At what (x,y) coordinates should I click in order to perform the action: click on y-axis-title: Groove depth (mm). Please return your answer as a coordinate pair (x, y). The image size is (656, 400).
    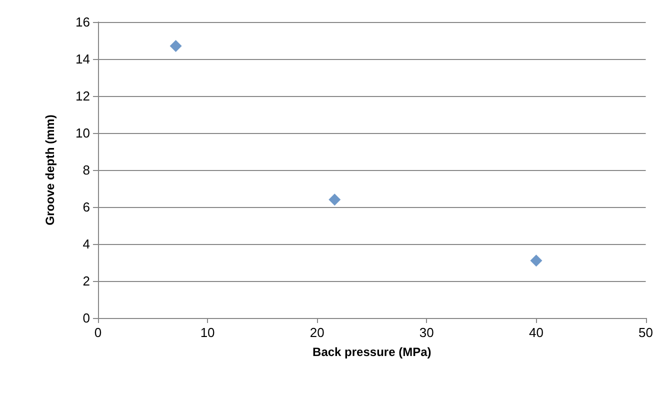
    Looking at the image, I should click on (50, 170).